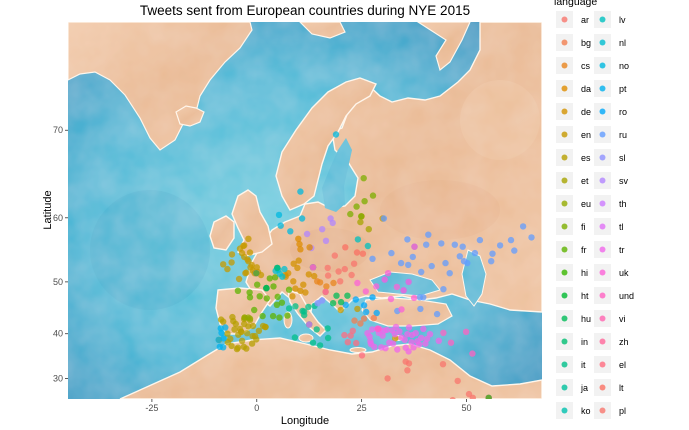 Image resolution: width=689 pixels, height=430 pixels. Describe the element at coordinates (584, 273) in the screenshot. I see `legend-label-hi: hi` at that location.